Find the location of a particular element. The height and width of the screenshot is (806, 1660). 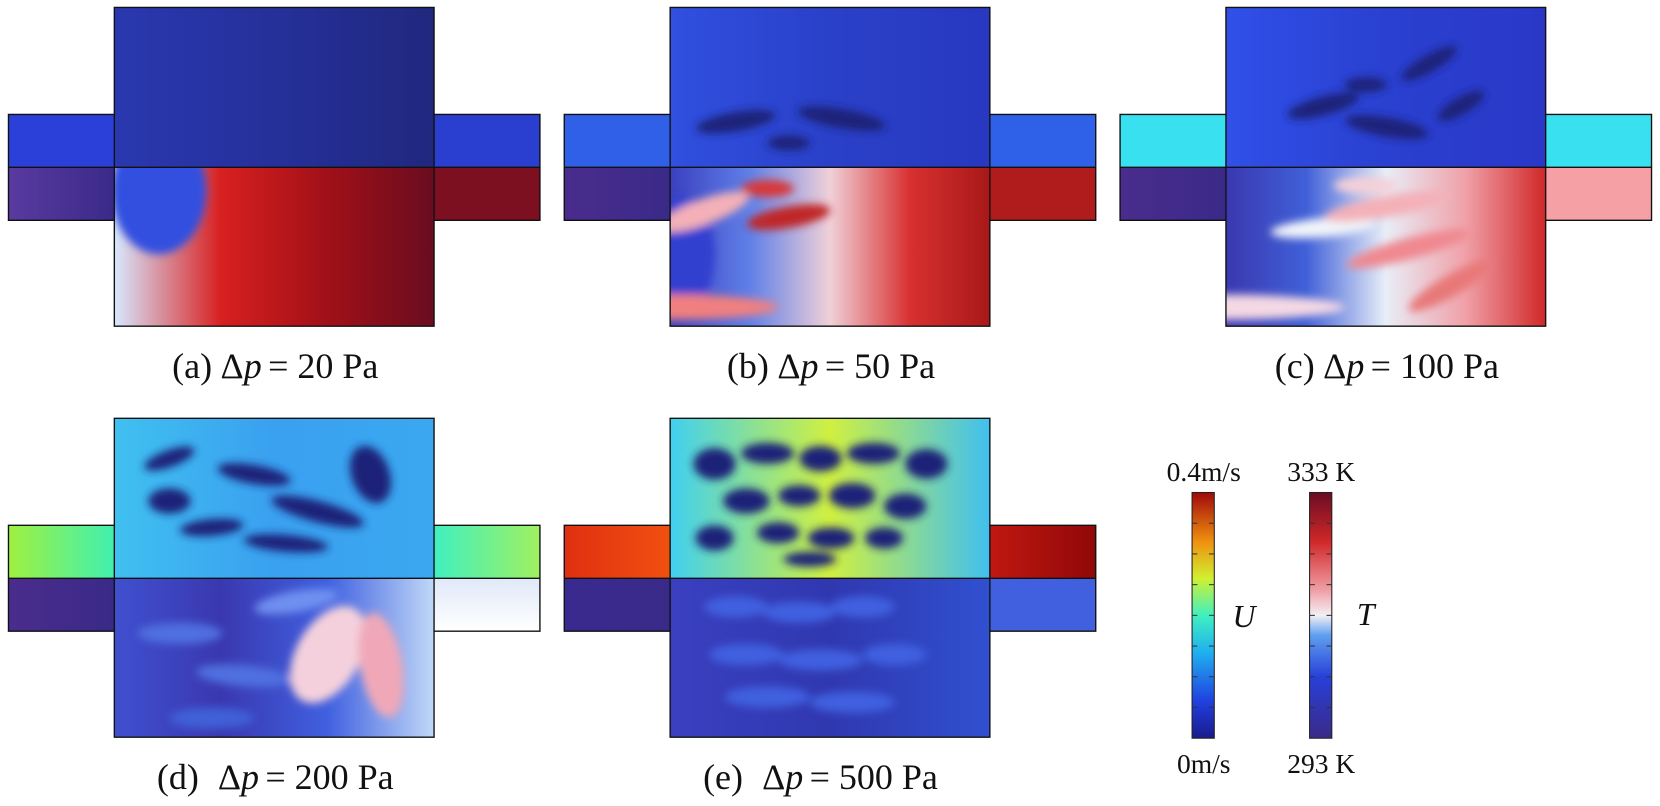

caption-label: (c) is located at coordinates (1295, 366).